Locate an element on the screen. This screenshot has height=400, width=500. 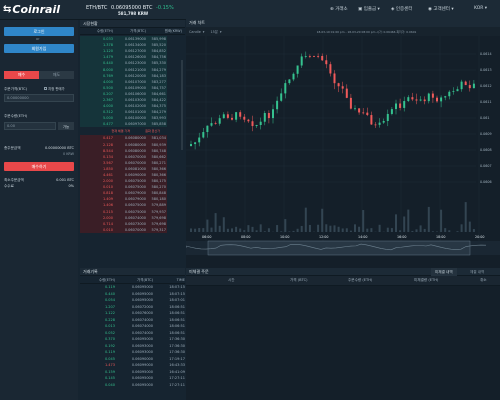
x-tick-label: 14:00 is located at coordinates (363, 237).